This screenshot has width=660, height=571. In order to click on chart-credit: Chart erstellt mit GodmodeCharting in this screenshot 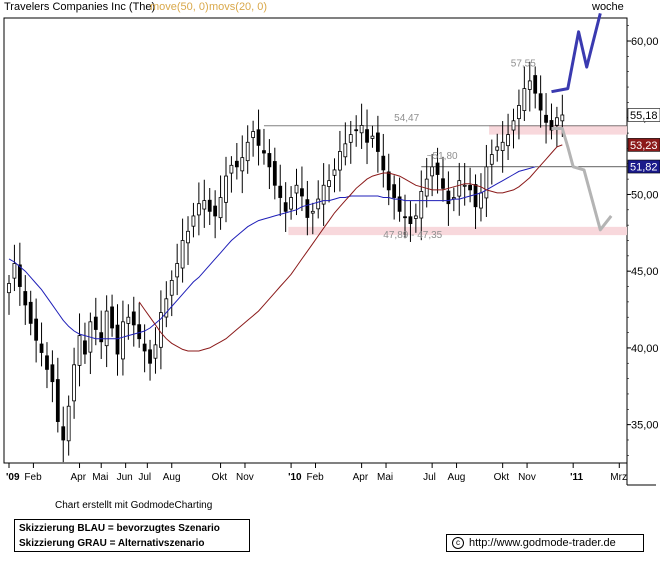, I will do `click(134, 505)`.